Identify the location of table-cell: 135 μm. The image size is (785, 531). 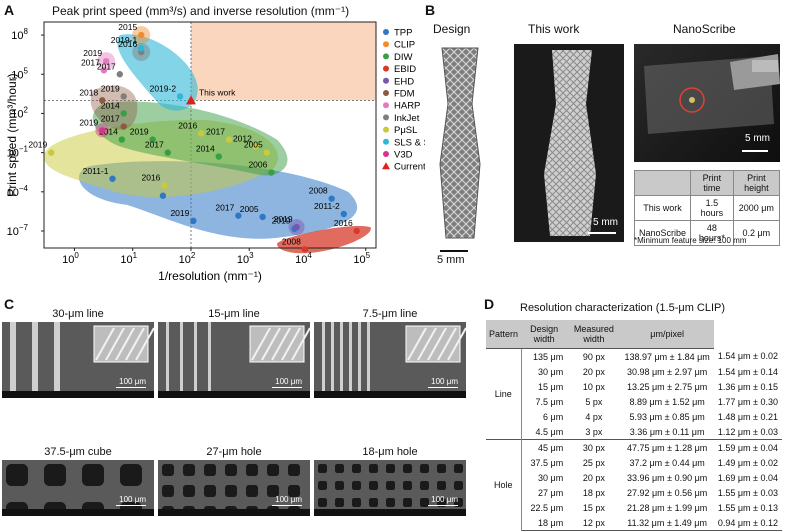
(548, 356).